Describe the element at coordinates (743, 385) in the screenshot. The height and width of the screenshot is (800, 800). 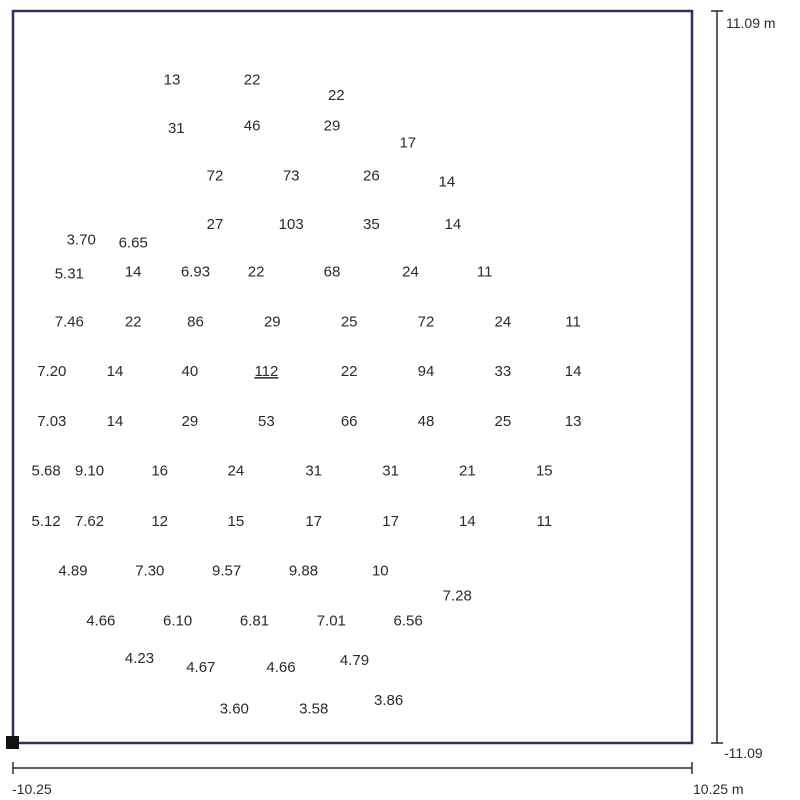
I see `vertical-dimension: 11.09 m -11.09` at that location.